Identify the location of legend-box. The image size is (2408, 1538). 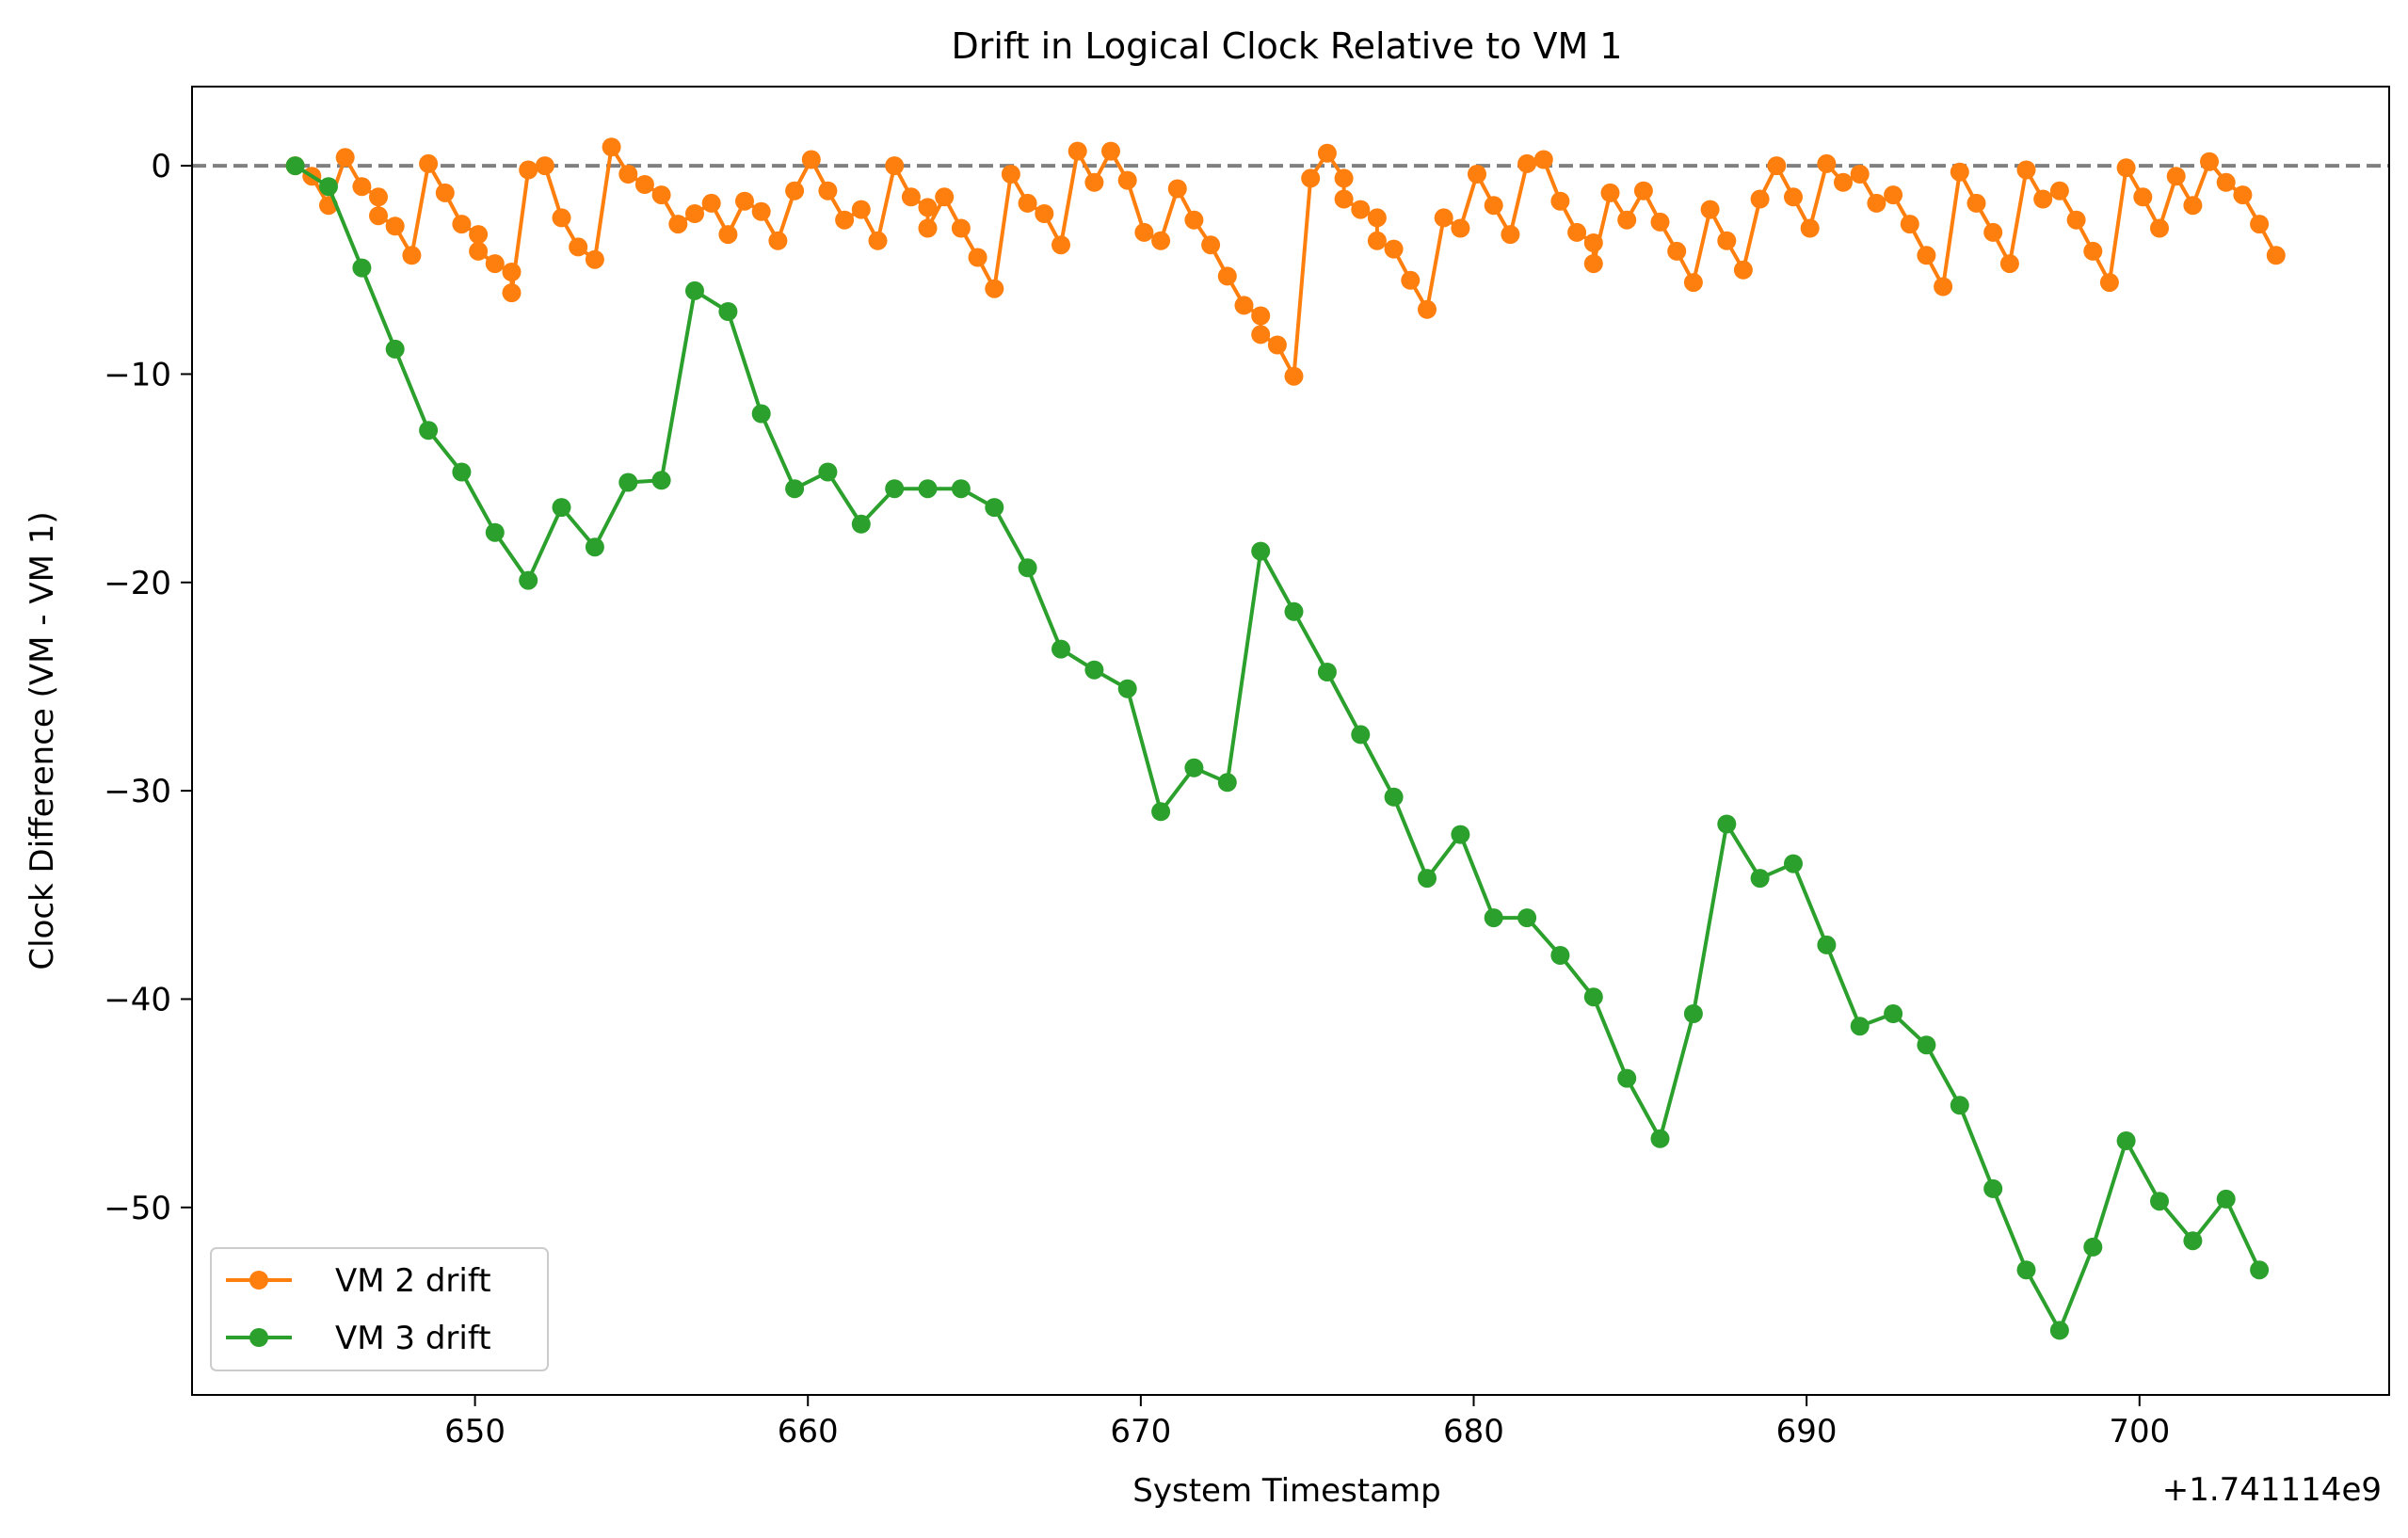
(379, 1309).